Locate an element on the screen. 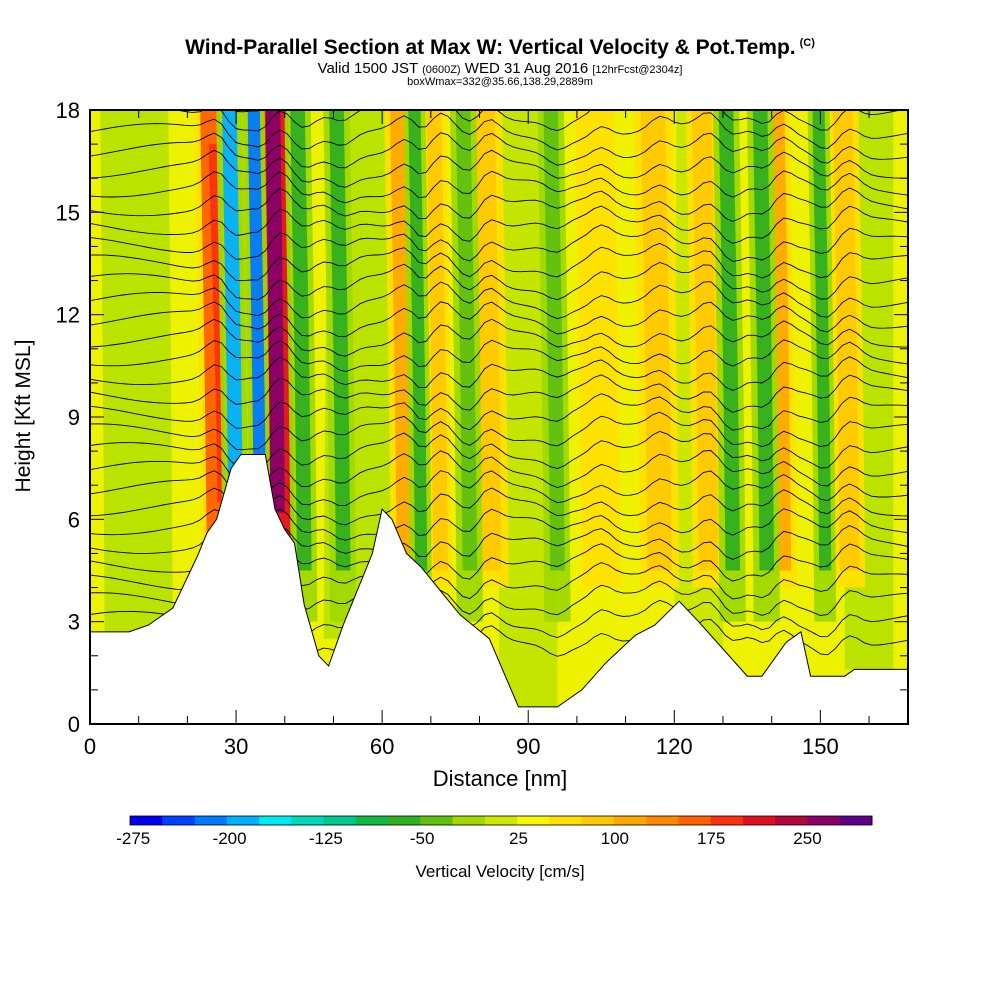  y-axis-label: Height [Kft MSL] is located at coordinates (23, 416).